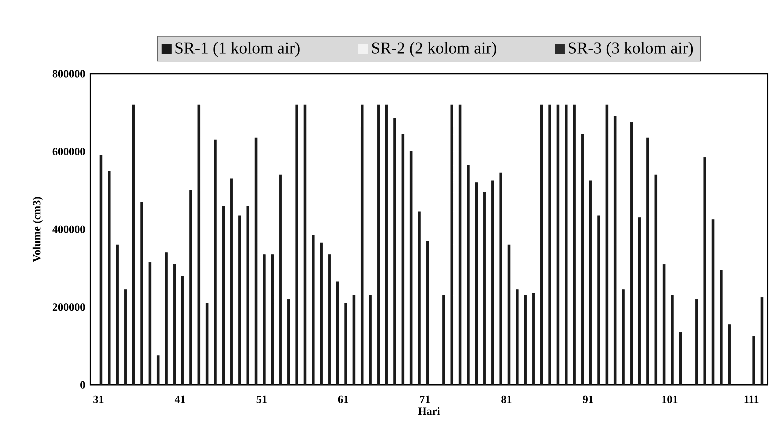 The height and width of the screenshot is (441, 775). Describe the element at coordinates (588, 400) in the screenshot. I see `x-tick-label: 91` at that location.